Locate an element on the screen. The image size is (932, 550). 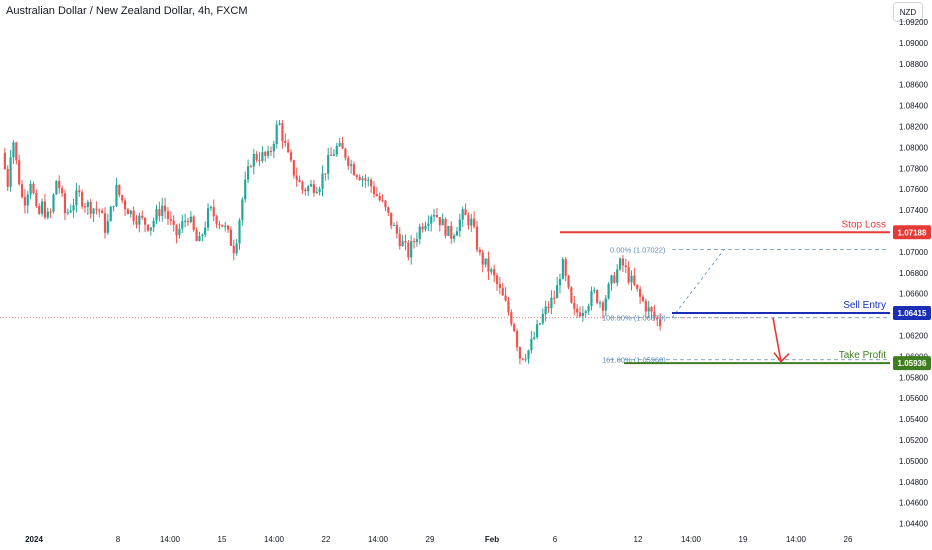
x-tick-label: 15 is located at coordinates (222, 539).